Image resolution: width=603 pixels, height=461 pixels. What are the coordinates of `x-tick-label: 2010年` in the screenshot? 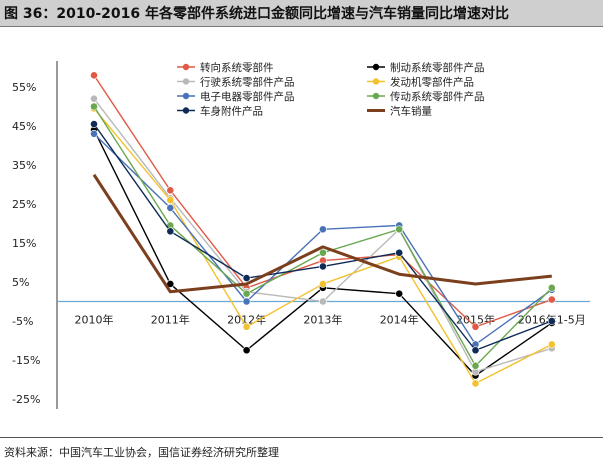 It's located at (94, 320).